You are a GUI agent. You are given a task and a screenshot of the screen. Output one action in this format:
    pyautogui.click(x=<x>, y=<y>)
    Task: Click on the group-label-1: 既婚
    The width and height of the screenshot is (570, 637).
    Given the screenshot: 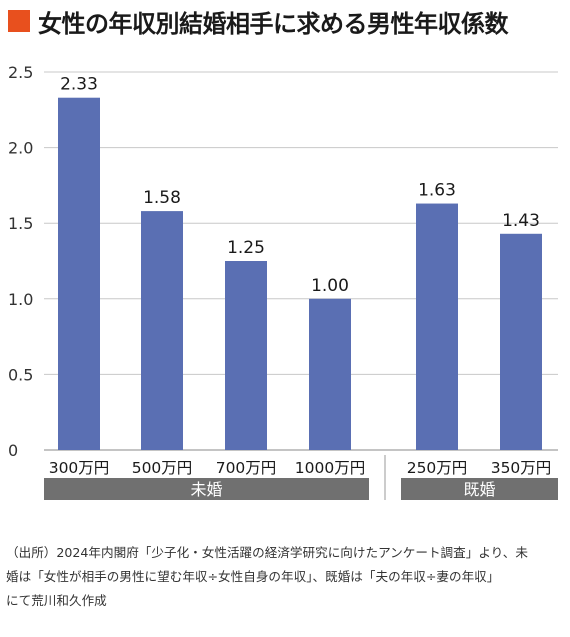 What is the action you would take?
    pyautogui.click(x=479, y=489)
    